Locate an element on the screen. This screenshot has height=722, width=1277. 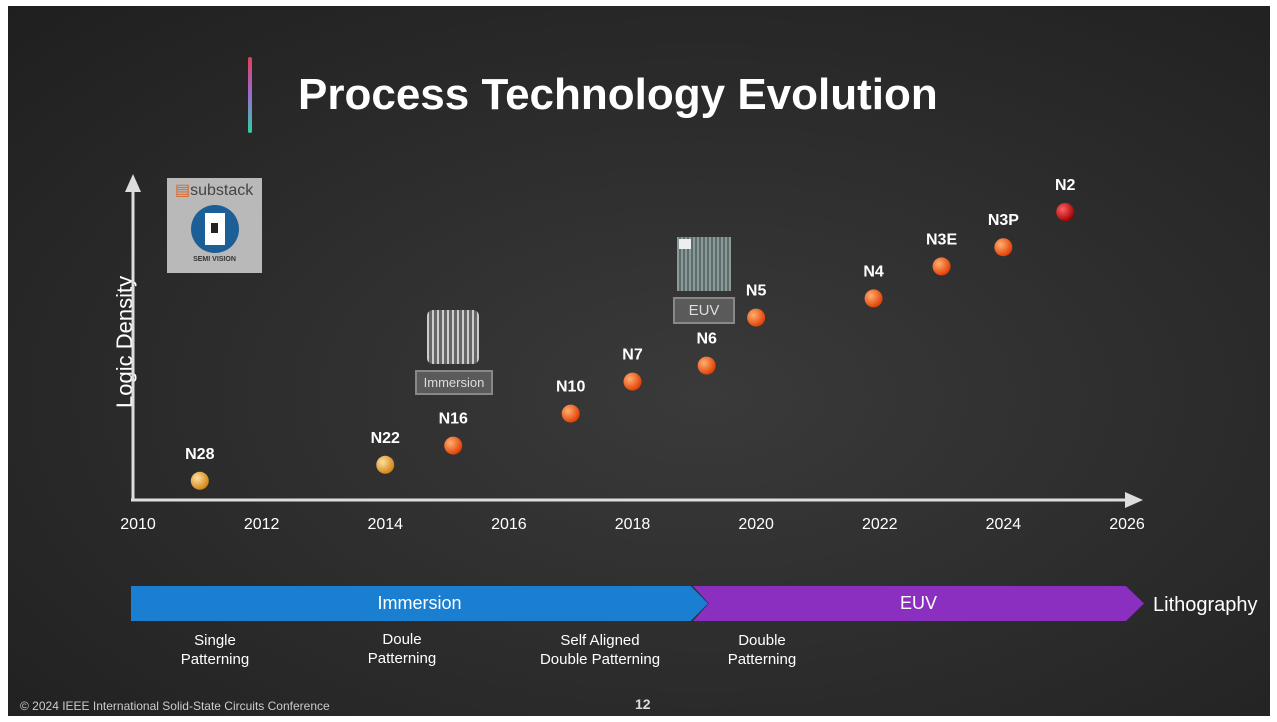
x-tick-label: 2022 is located at coordinates (880, 524).